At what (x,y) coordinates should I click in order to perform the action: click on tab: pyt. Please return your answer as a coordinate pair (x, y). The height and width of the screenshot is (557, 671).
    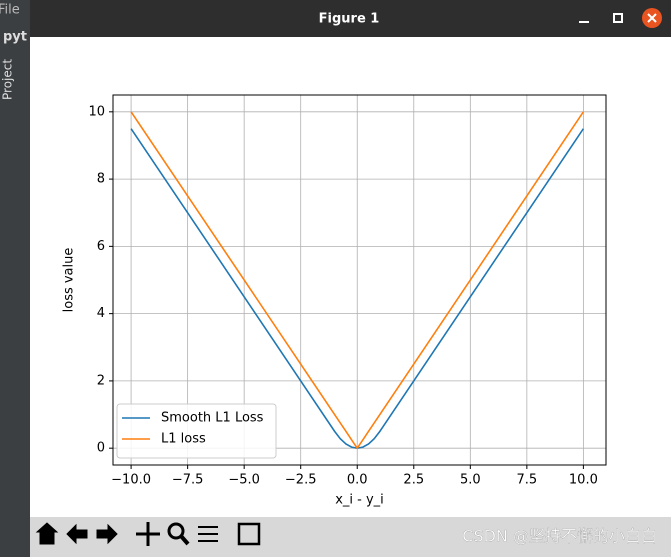
    Looking at the image, I should click on (15, 37).